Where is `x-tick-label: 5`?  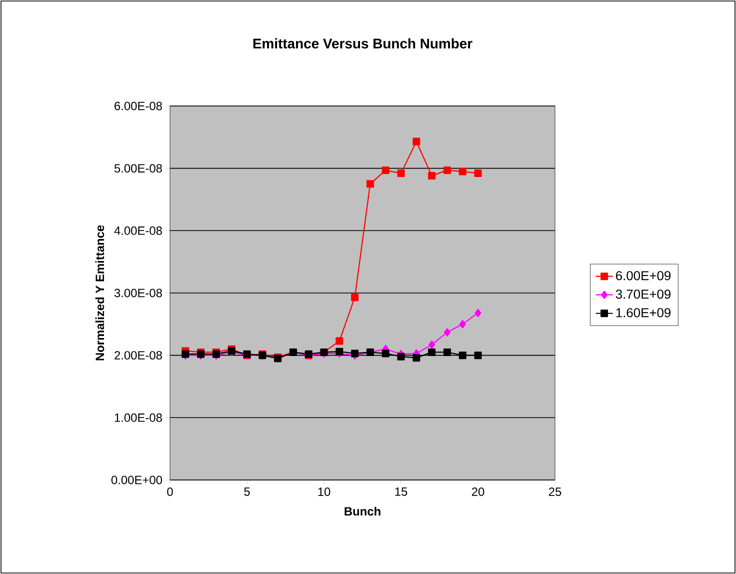
x-tick-label: 5 is located at coordinates (247, 492).